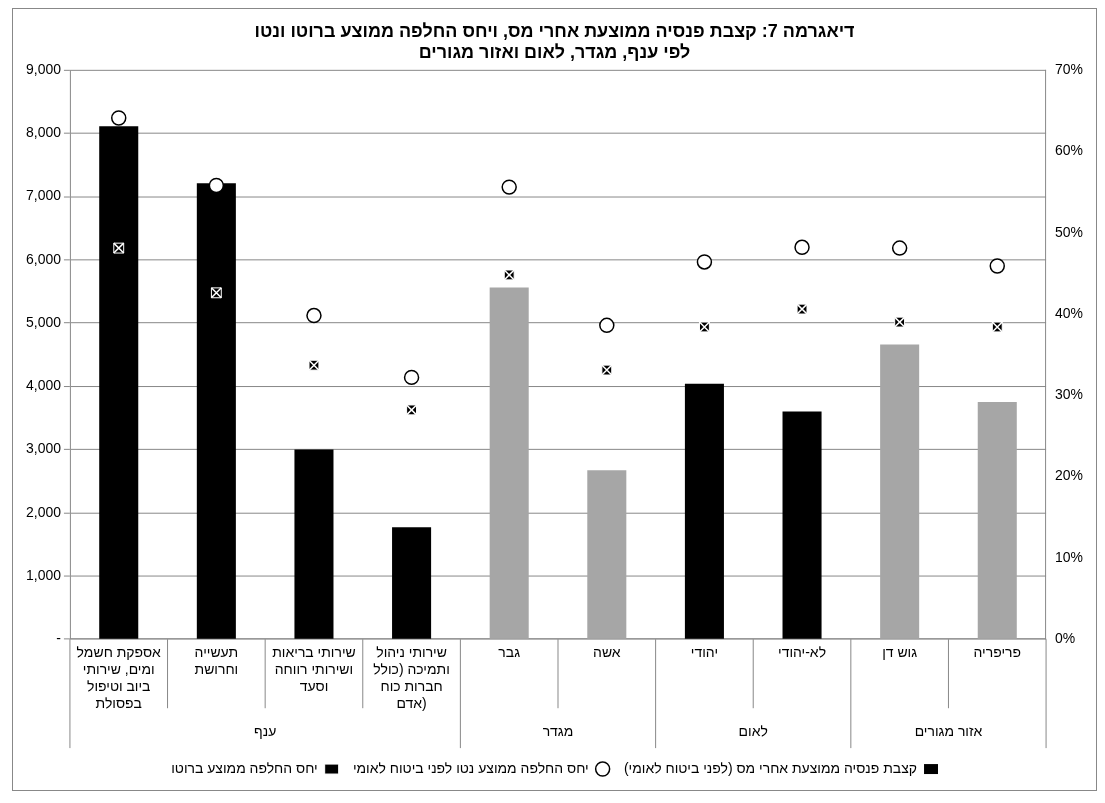 Image resolution: width=1105 pixels, height=803 pixels. What do you see at coordinates (44, 574) in the screenshot?
I see `y-tick-label: 1,000` at bounding box center [44, 574].